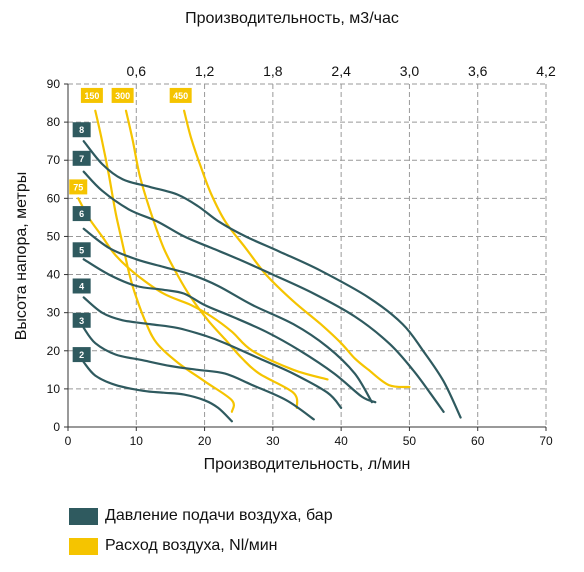  Describe the element at coordinates (83, 546) in the screenshot. I see `legend-swatch-air` at that location.